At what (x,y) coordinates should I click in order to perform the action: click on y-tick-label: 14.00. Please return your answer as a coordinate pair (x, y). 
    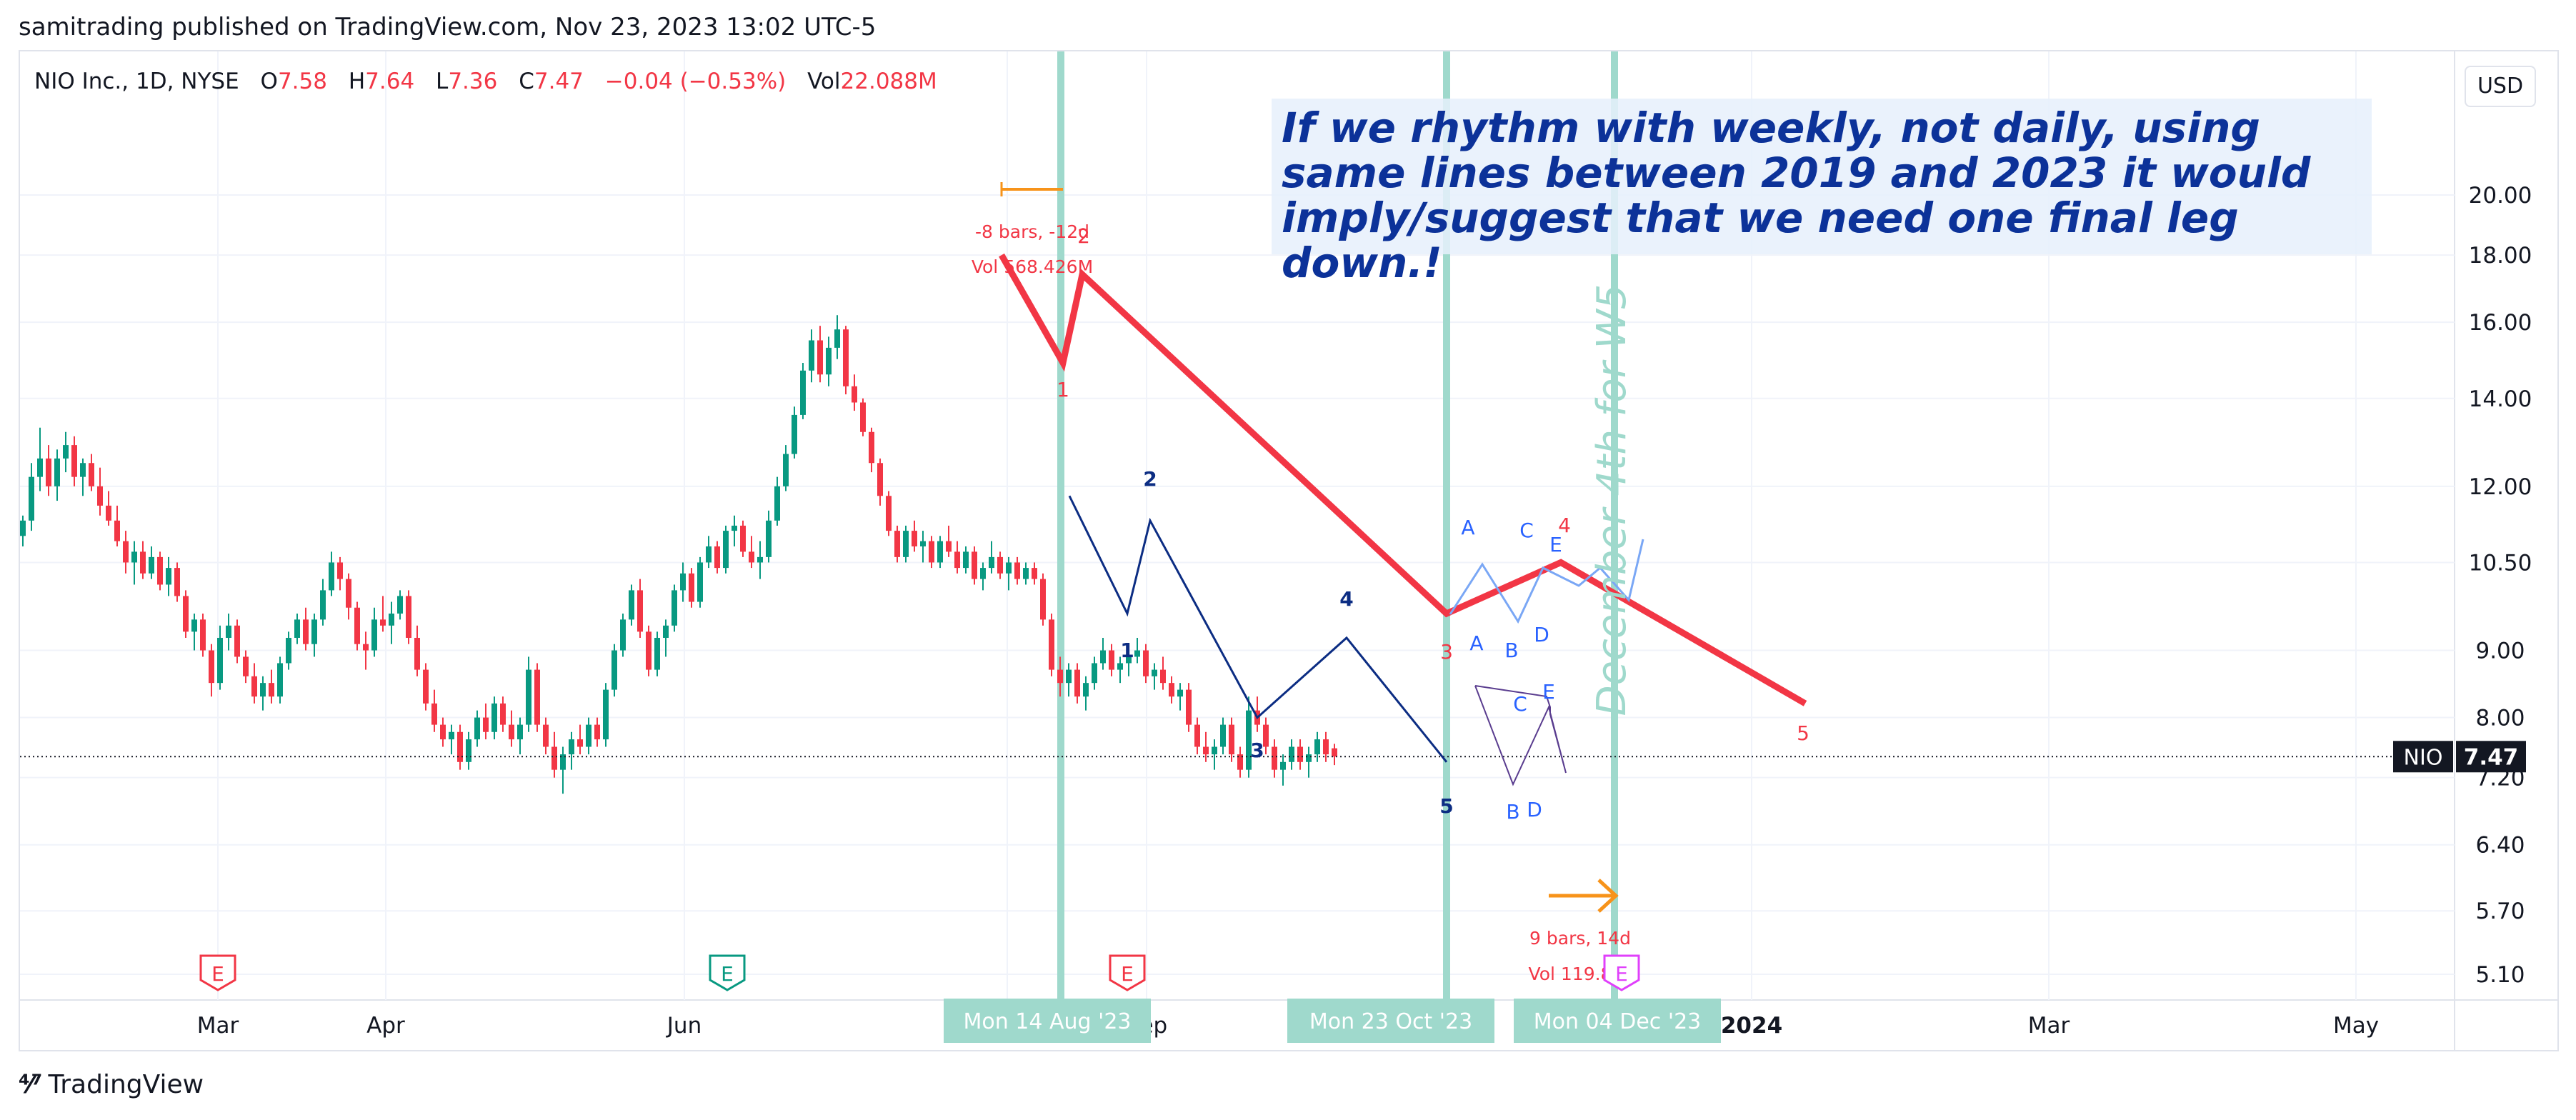
    Looking at the image, I should click on (2500, 399).